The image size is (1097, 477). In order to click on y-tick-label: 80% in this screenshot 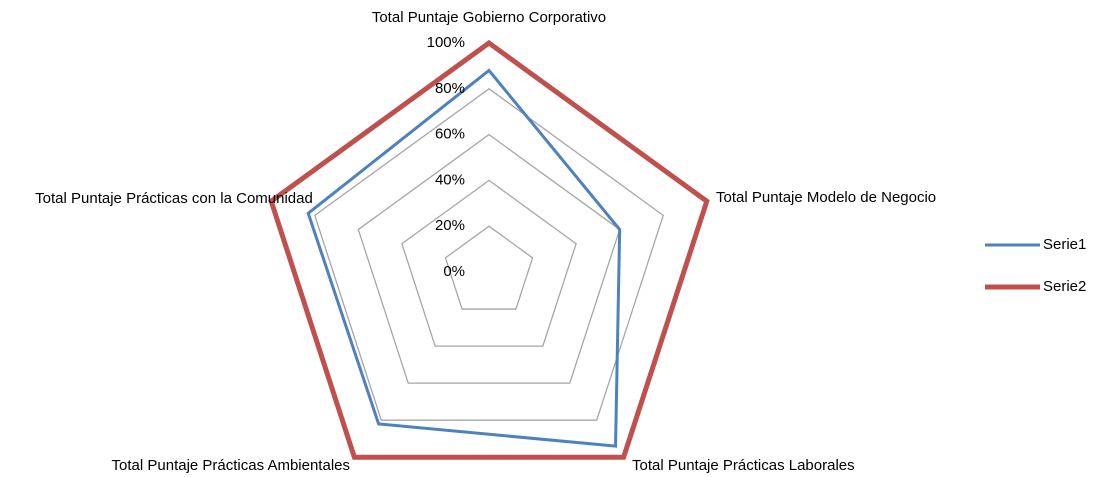, I will do `click(450, 88)`.